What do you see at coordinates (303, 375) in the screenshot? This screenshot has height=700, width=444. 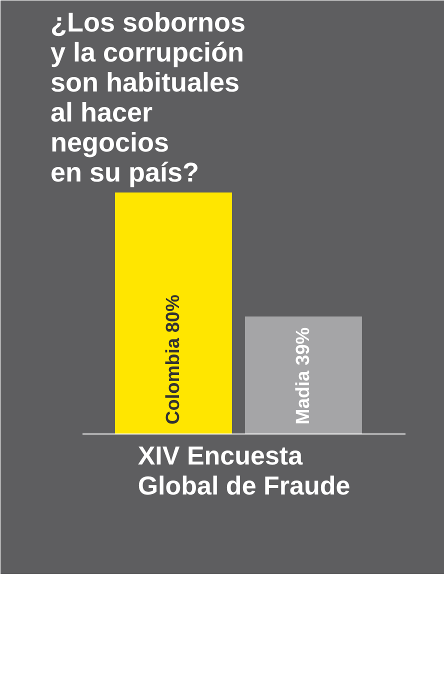 I see `data-label: Madia 39%` at bounding box center [303, 375].